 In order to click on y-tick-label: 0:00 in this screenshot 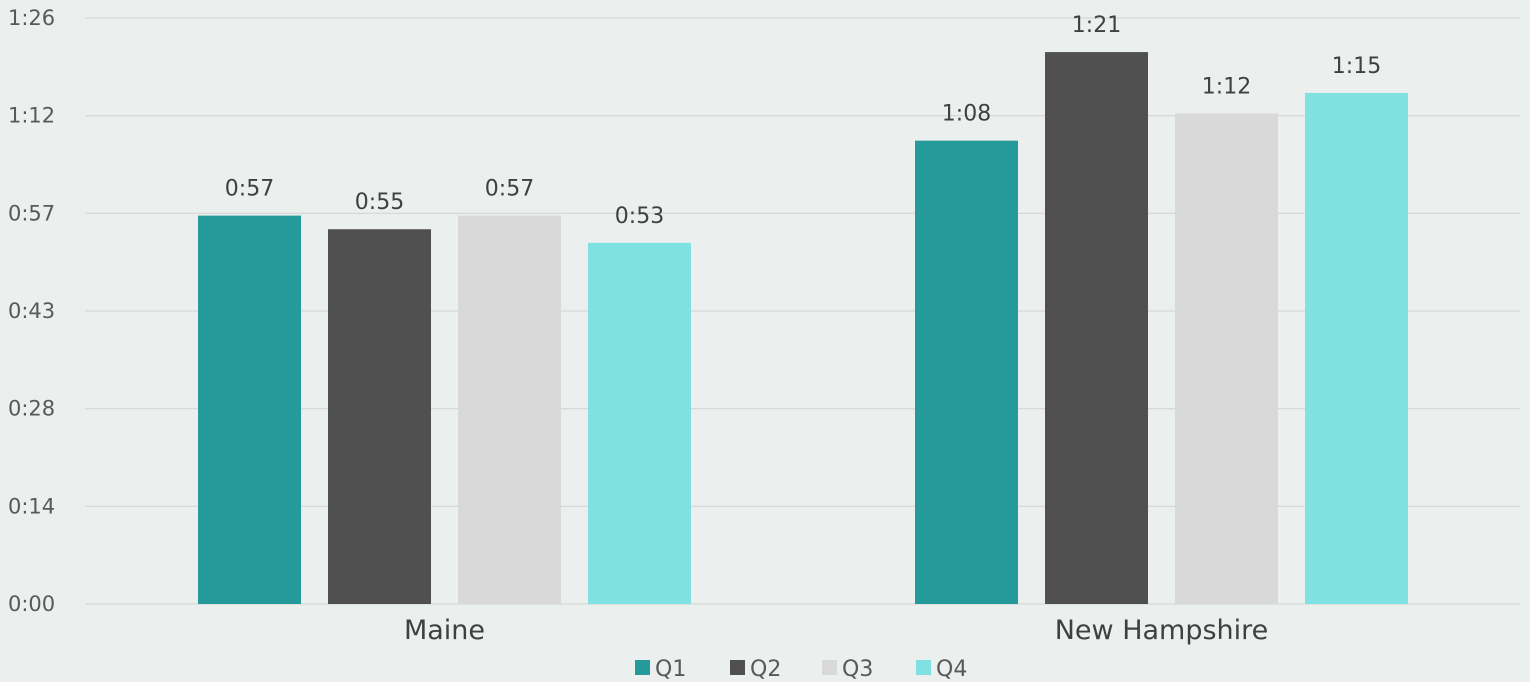, I will do `click(31, 604)`.